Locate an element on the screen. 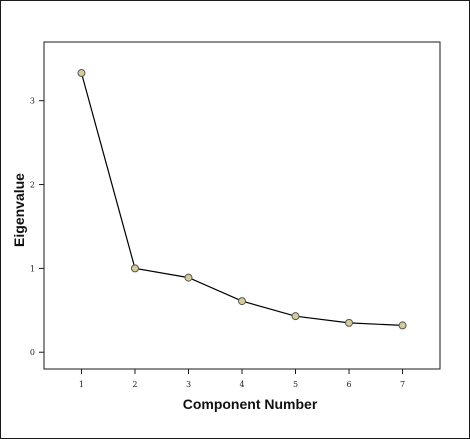  x-axis-title: Component Number is located at coordinates (250, 404).